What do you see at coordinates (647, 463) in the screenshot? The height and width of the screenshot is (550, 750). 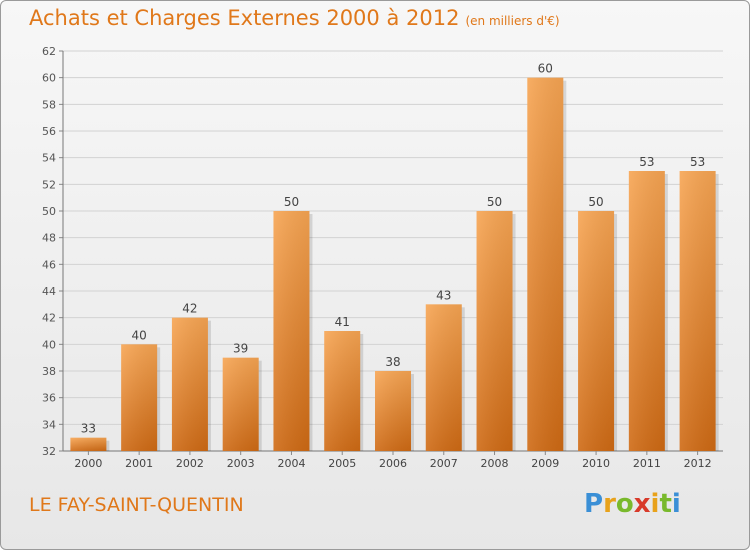 I see `x-tick-label: 2011` at bounding box center [647, 463].